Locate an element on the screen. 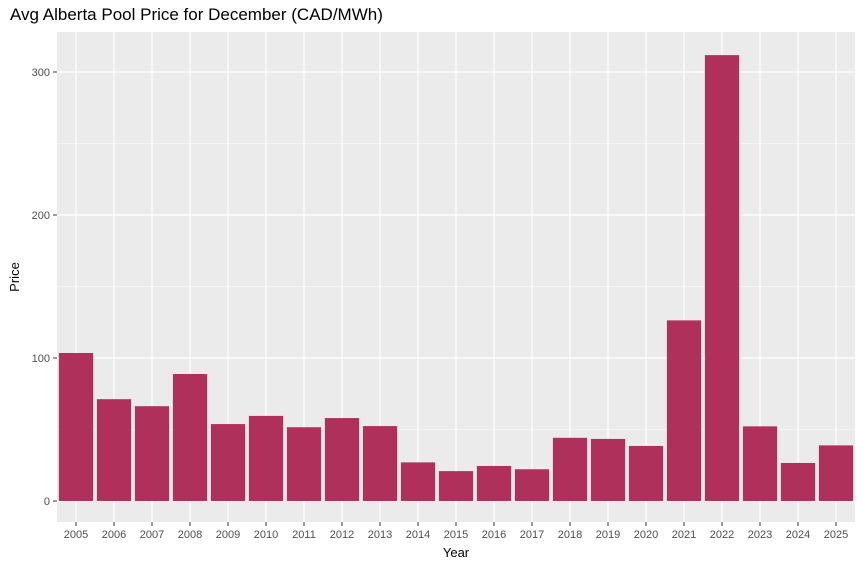 The width and height of the screenshot is (863, 568). bar-2006 is located at coordinates (114, 450).